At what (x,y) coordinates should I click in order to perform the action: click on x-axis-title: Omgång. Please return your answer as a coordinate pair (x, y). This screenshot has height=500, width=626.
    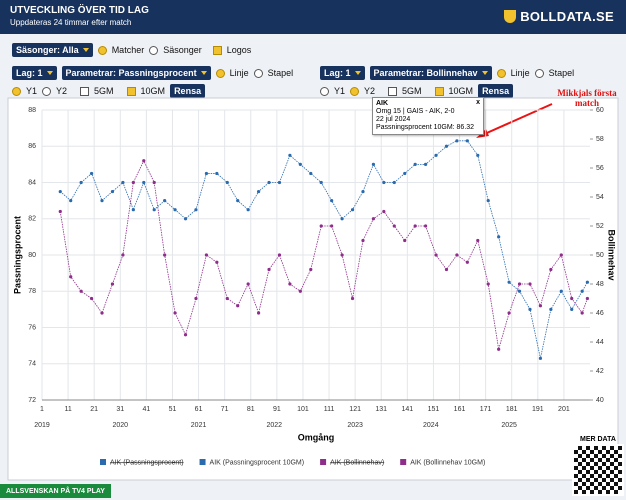
    Looking at the image, I should click on (316, 437).